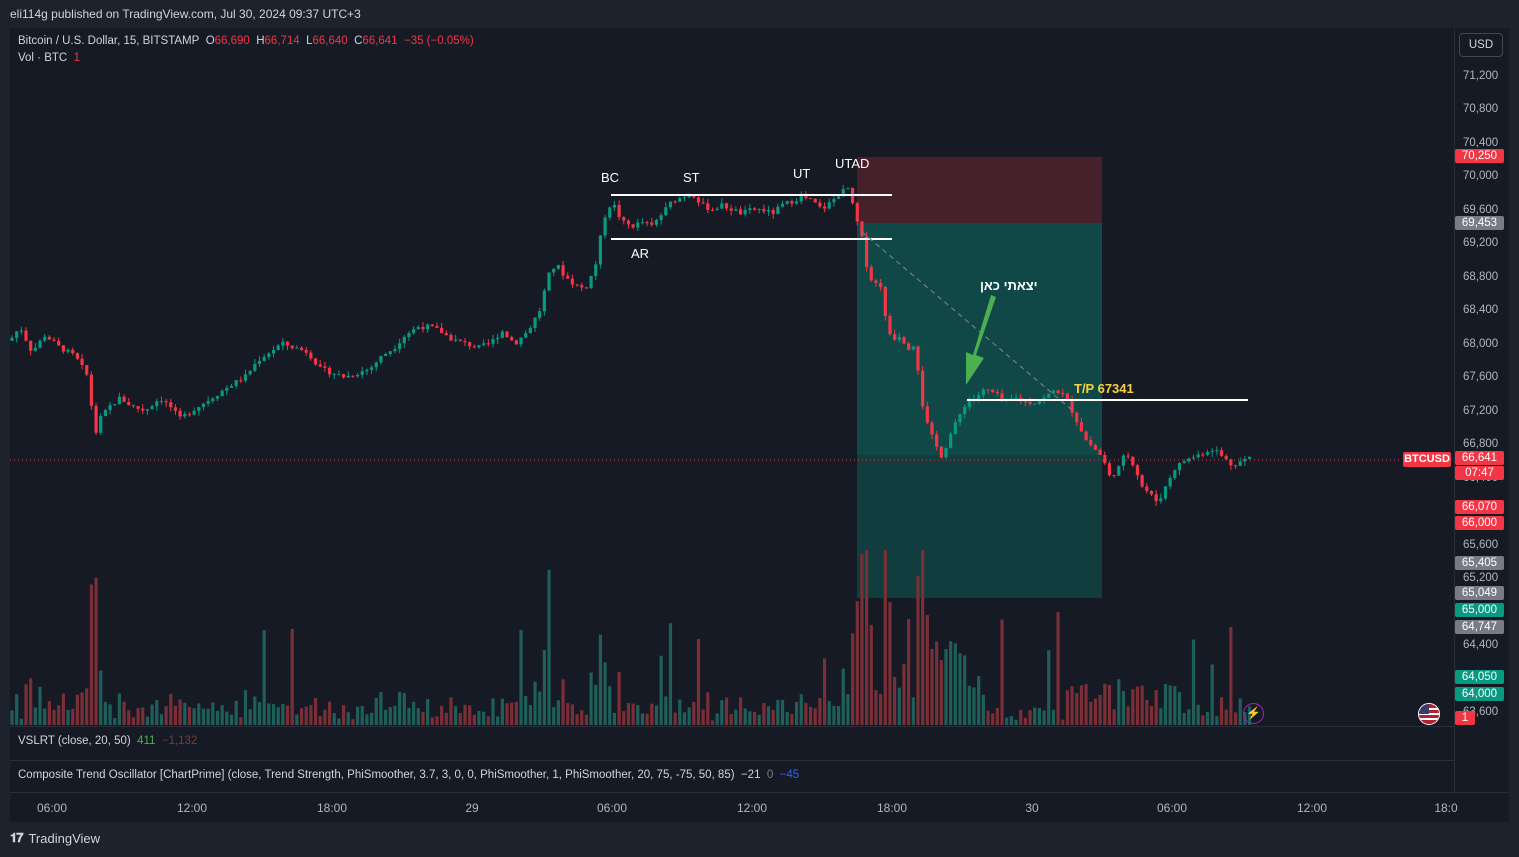 The image size is (1519, 857). I want to click on us-flag-icon, so click(1429, 714).